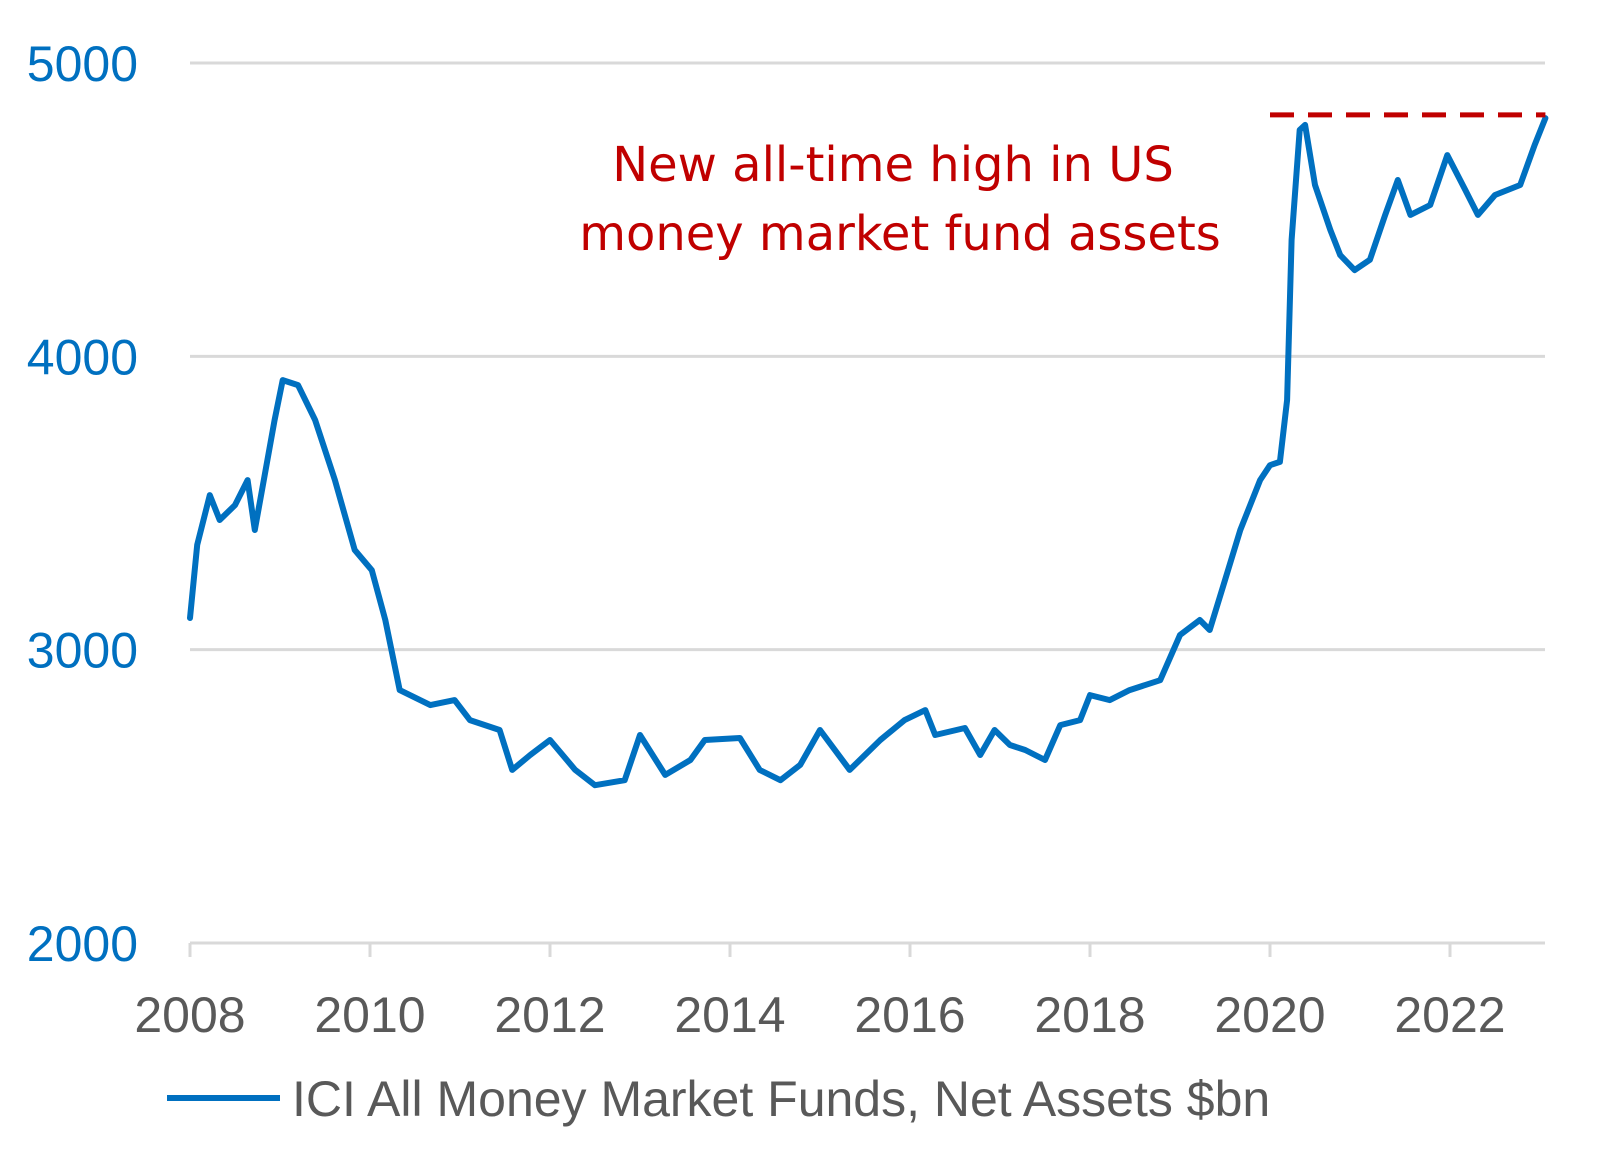  I want to click on y-tick-label: 2000, so click(82, 944).